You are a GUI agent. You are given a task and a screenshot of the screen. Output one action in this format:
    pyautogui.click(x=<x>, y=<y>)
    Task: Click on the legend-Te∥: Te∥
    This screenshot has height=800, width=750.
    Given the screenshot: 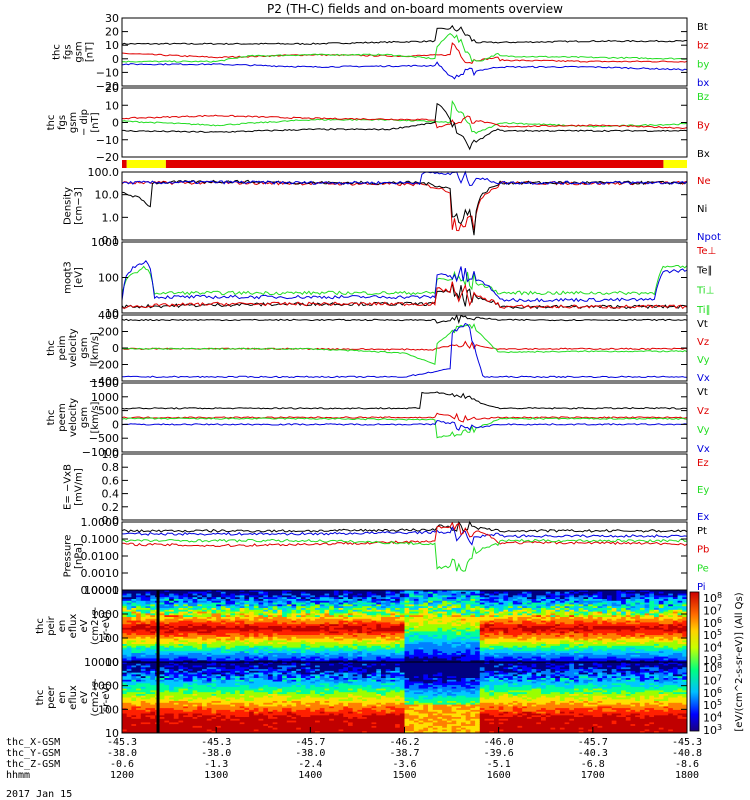 What is the action you would take?
    pyautogui.click(x=704, y=271)
    